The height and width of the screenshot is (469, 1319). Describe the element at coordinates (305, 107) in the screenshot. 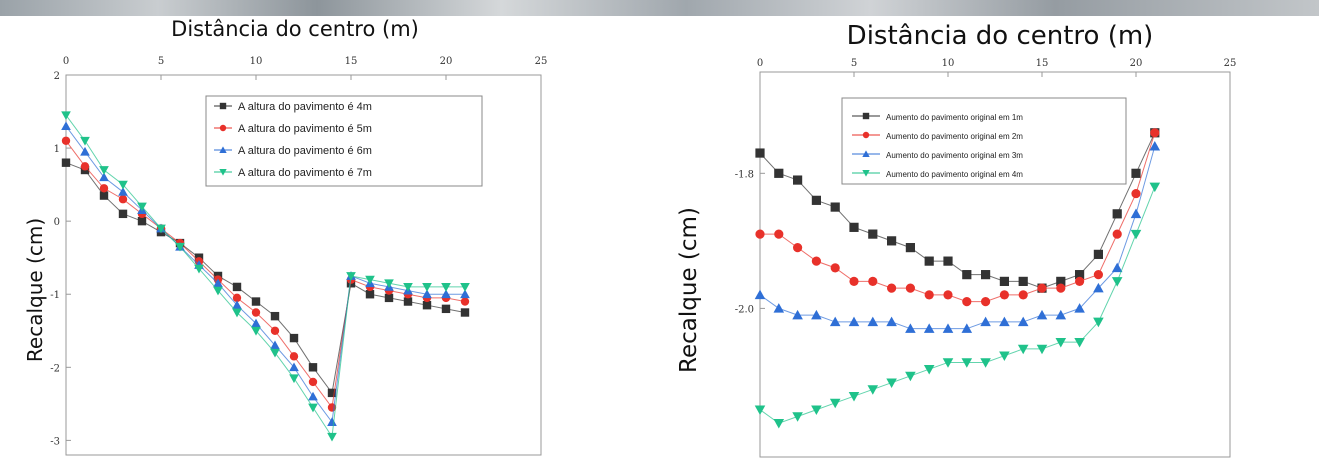

I see `chart-left-legend-label: A altura do pavimento é 4m` at that location.